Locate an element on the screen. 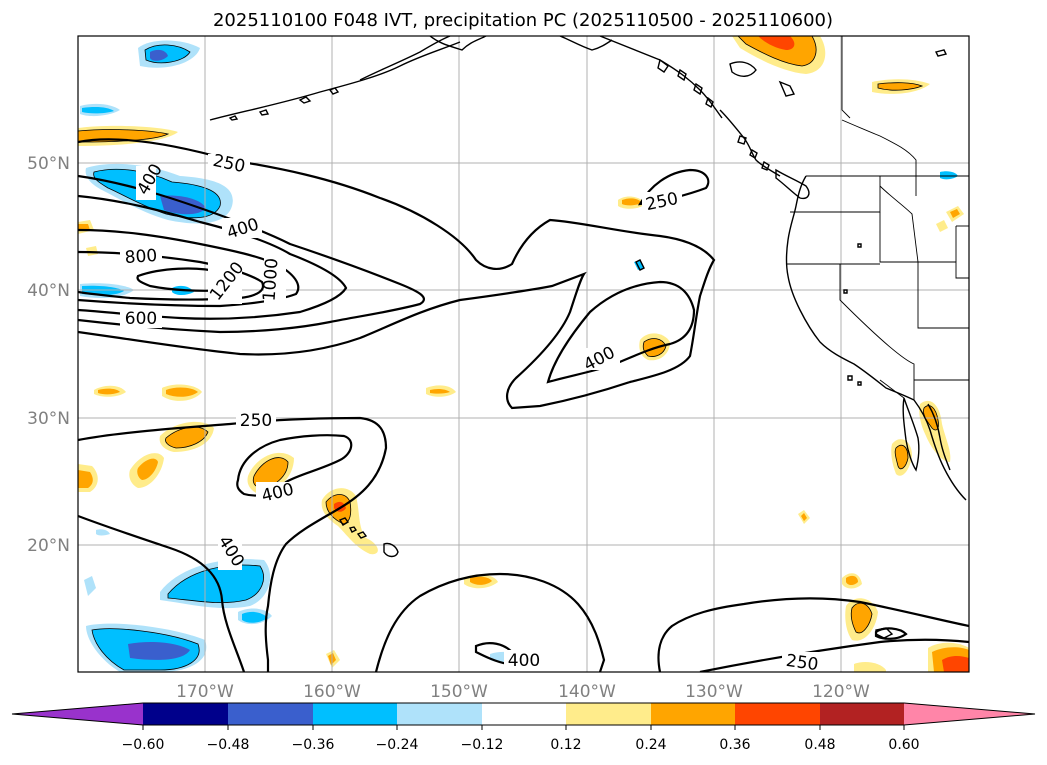  ivt-contour-250-se is located at coordinates (490, 622).